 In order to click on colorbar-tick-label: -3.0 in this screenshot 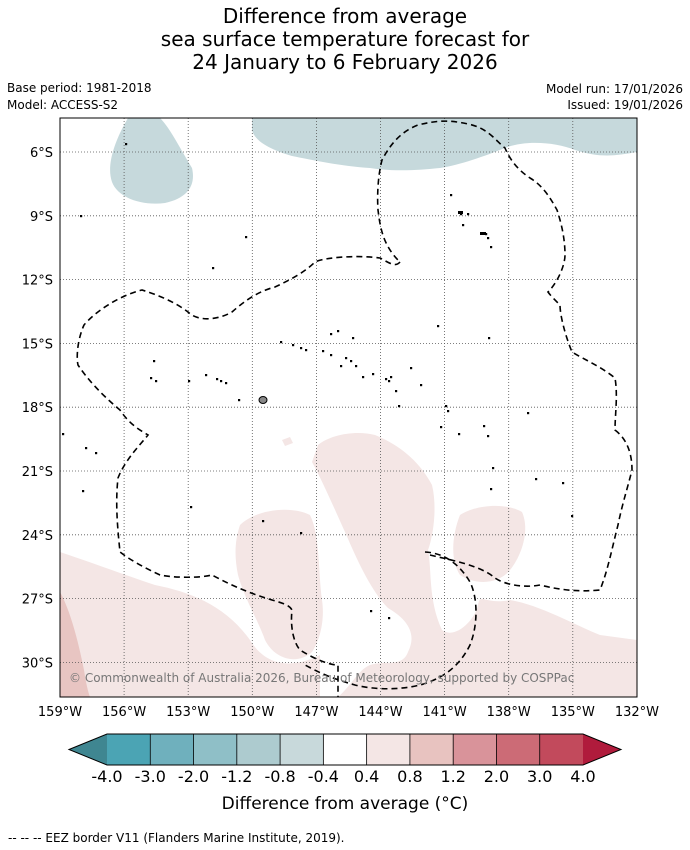, I will do `click(150, 776)`.